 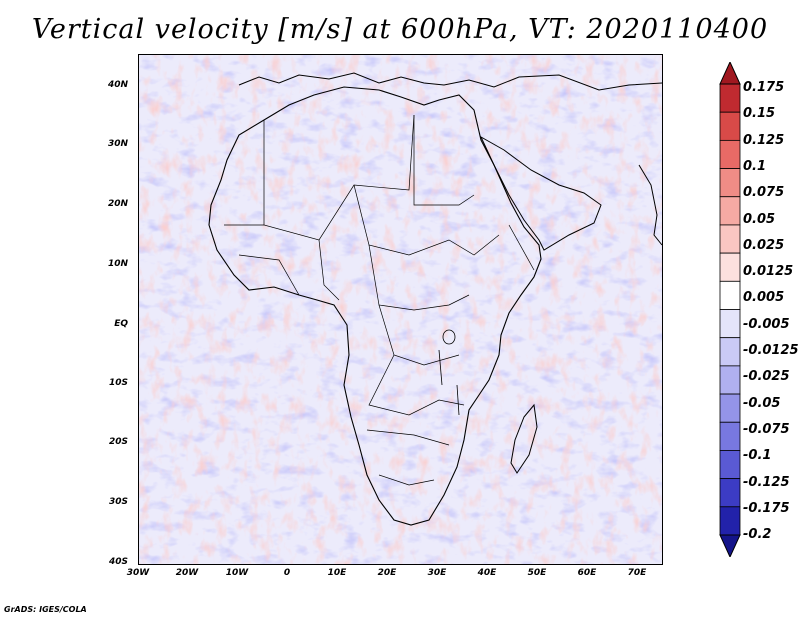 What do you see at coordinates (771, 350) in the screenshot?
I see `colorbar-label: -0.0125` at bounding box center [771, 350].